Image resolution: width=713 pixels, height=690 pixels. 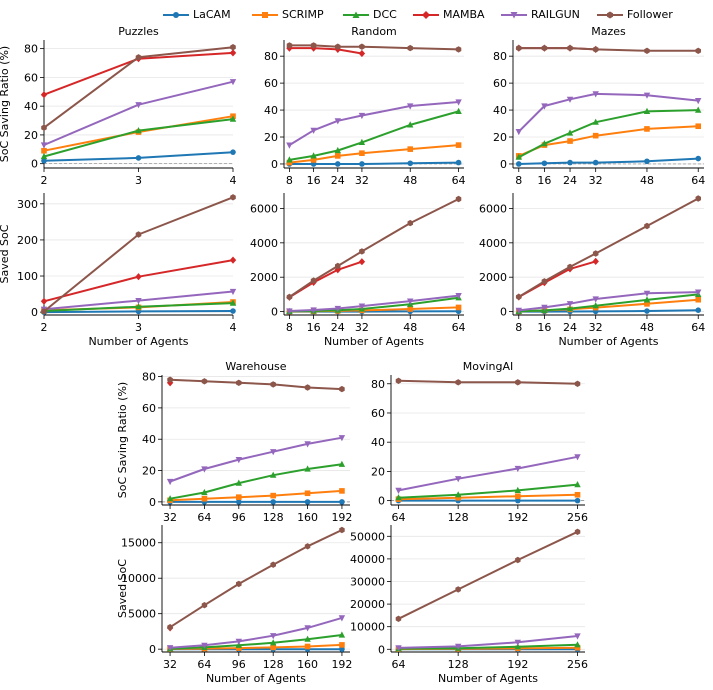 I want to click on y-tick-label: 4000, so click(x=264, y=243).